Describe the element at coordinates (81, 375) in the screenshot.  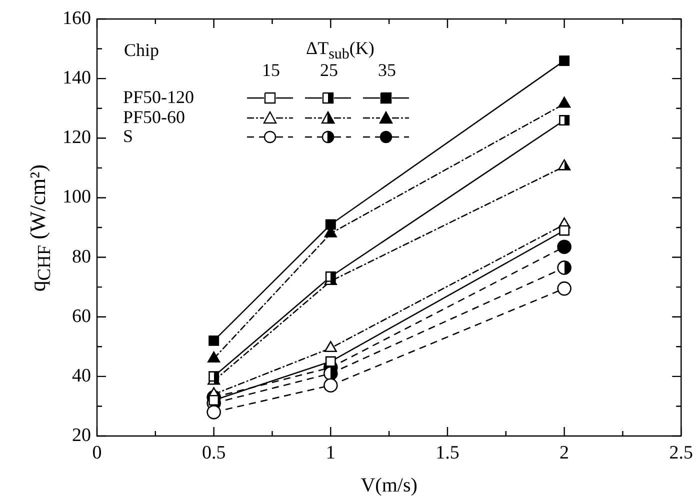
I see `y-tick-label: 40` at that location.